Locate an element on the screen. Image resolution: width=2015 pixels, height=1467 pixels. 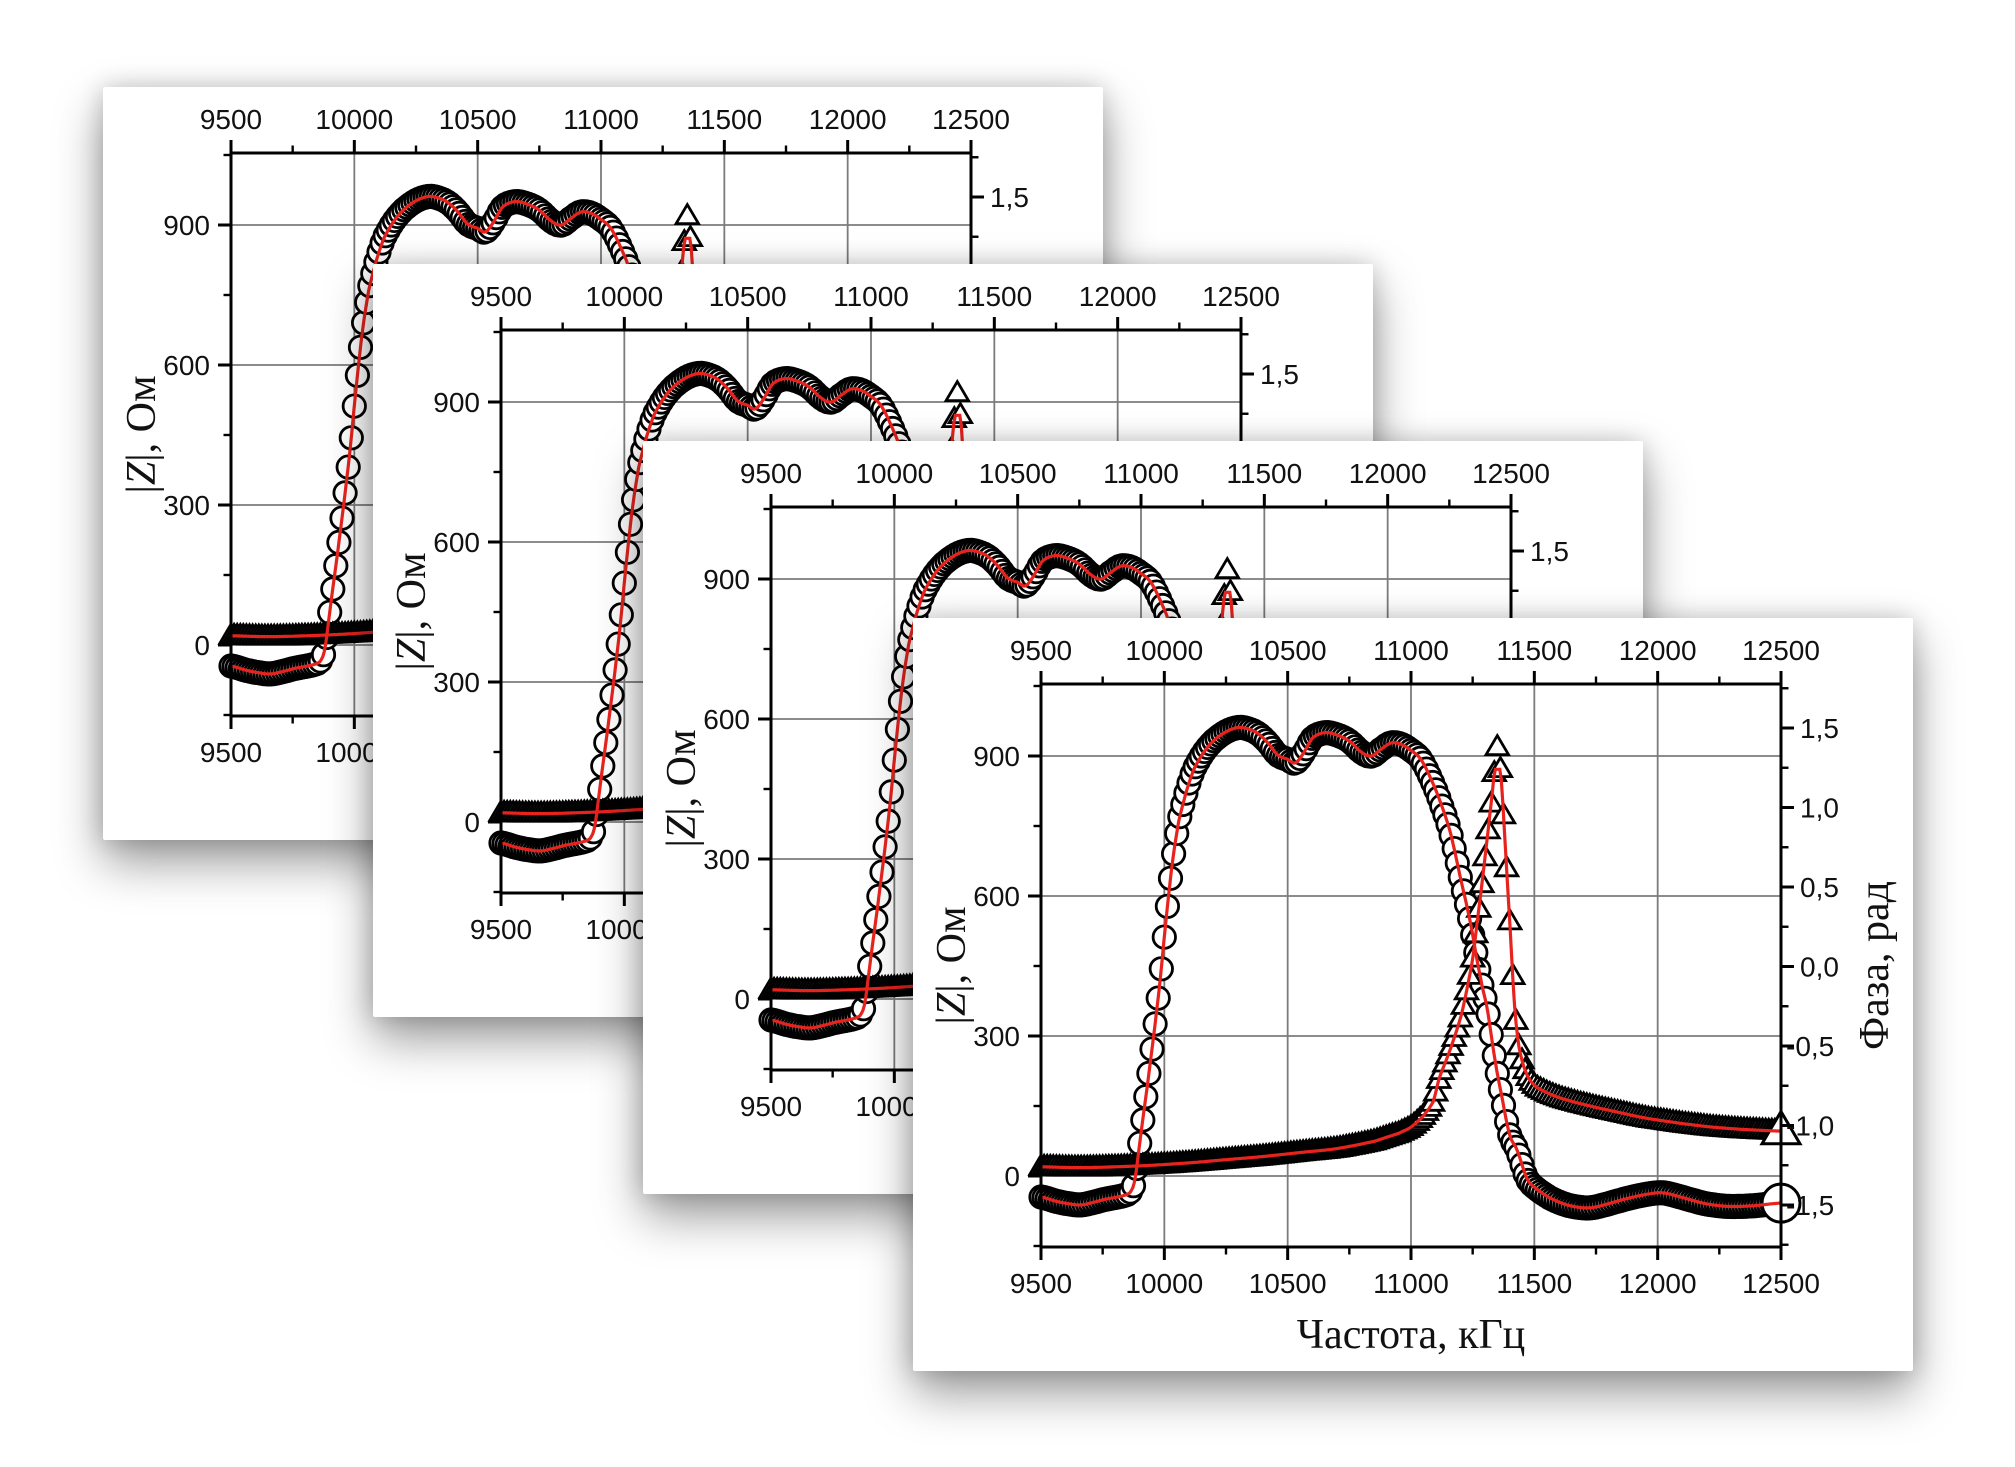
y-axis-title-right: Фаза, рад is located at coordinates (1875, 965).